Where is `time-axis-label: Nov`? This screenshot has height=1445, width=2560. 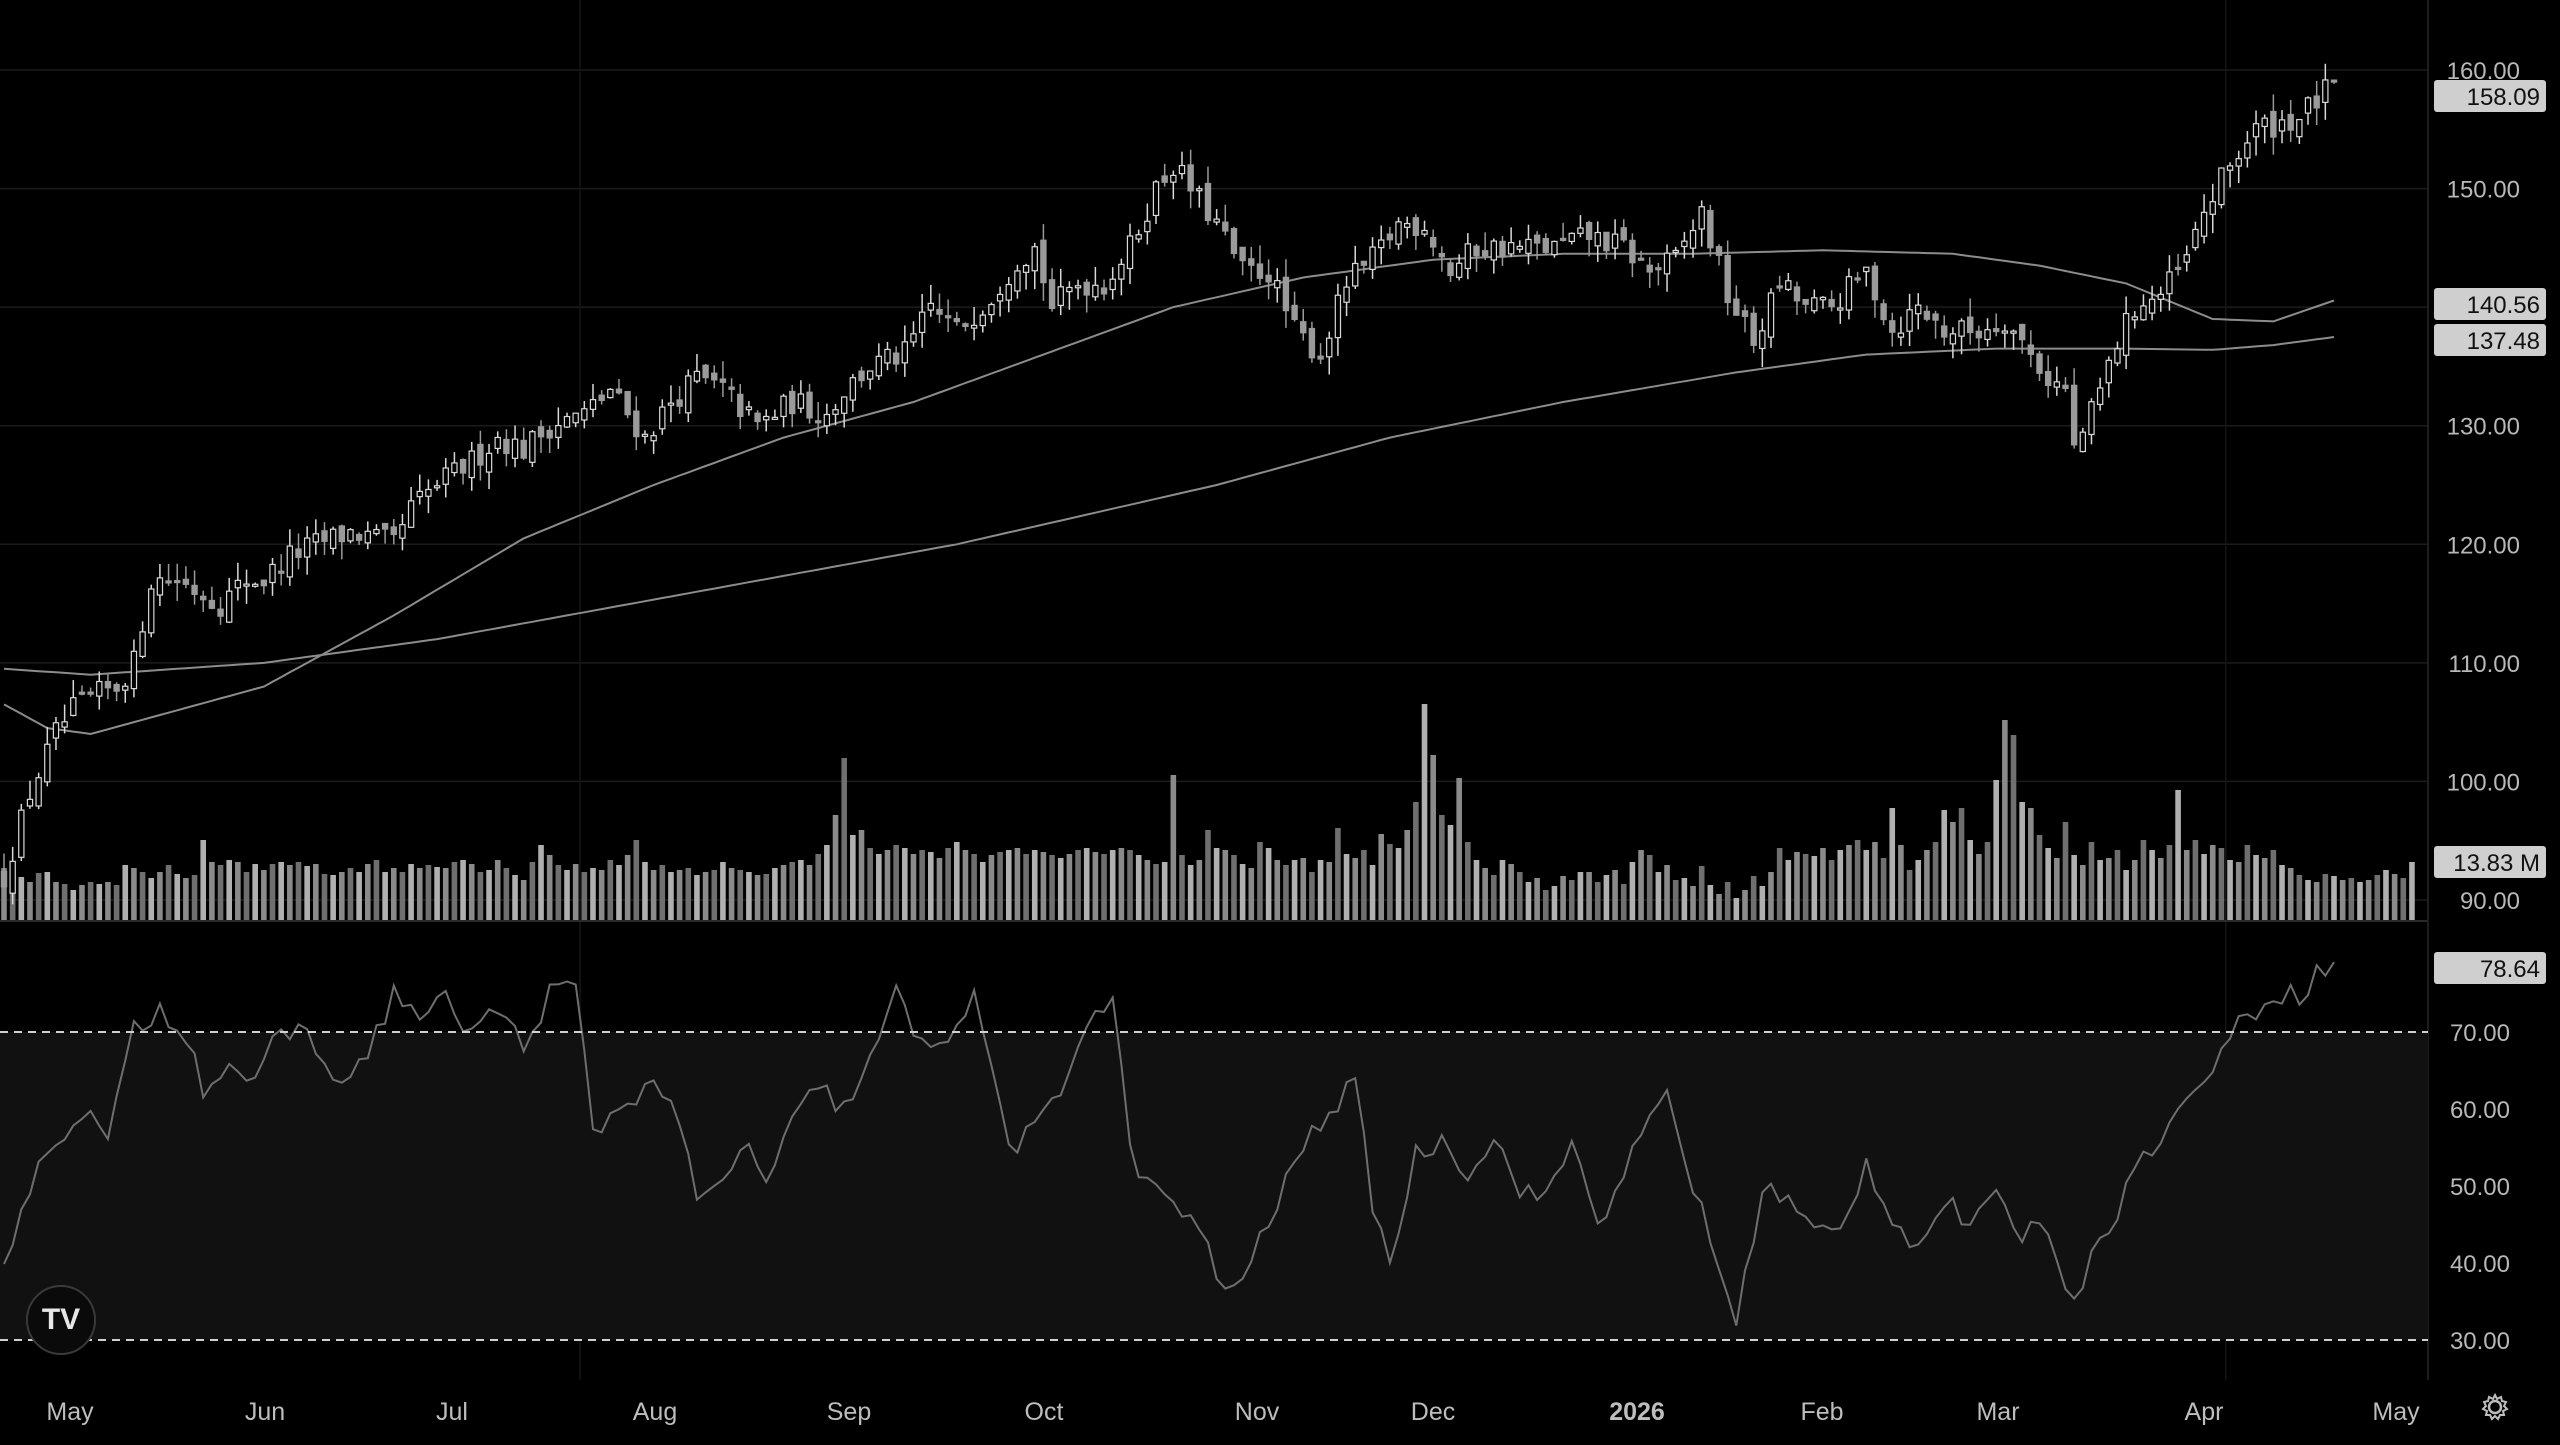 time-axis-label: Nov is located at coordinates (1257, 1412).